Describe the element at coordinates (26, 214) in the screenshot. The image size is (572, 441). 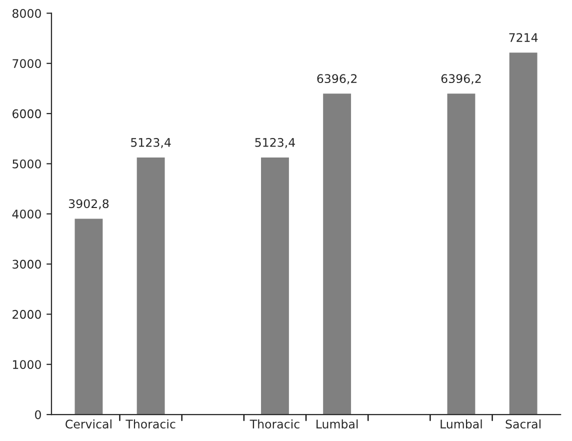
I see `y-tick-label: 4000` at that location.